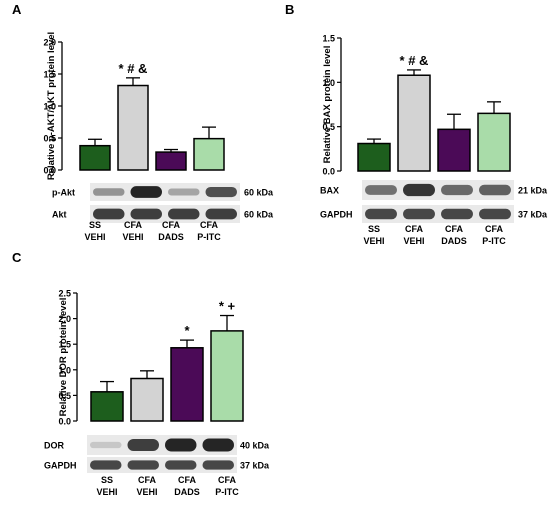 This screenshot has height=507, width=550. I want to click on blot-kda-label: 40 kDa, so click(255, 446).